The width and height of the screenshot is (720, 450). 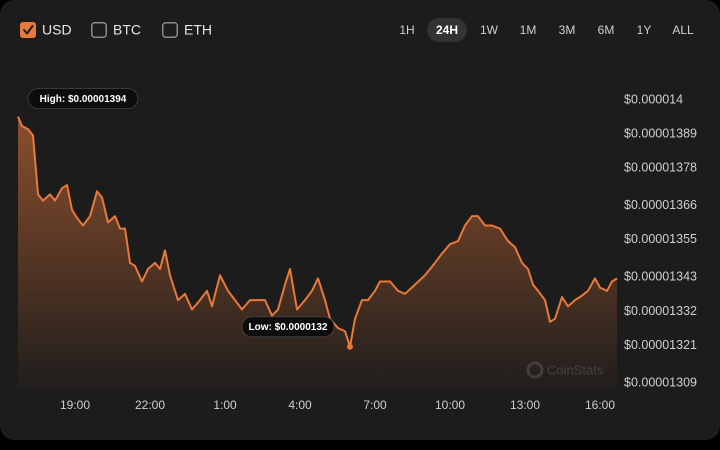 What do you see at coordinates (375, 405) in the screenshot?
I see `x-tick-label: 7:00` at bounding box center [375, 405].